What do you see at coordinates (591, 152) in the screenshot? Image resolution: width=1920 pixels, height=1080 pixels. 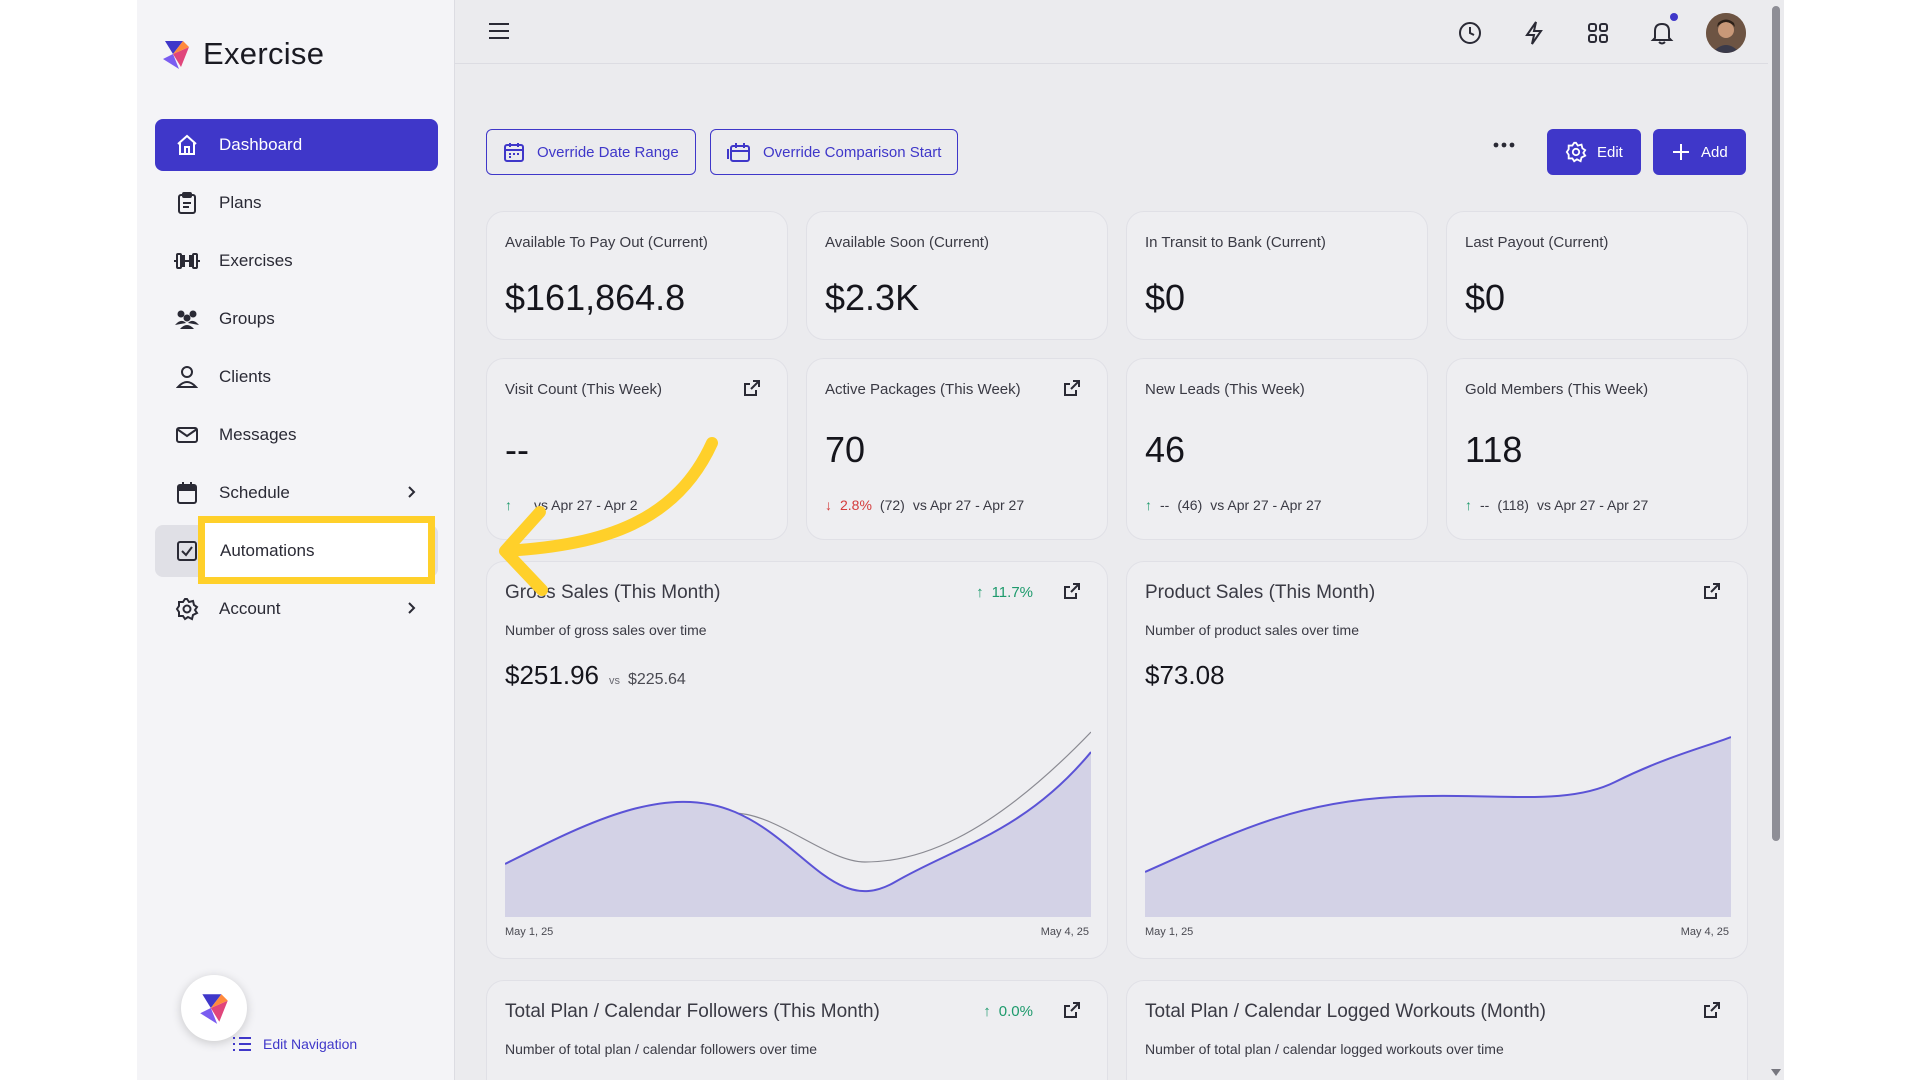 I see `override-date-range-button: Override Date Range` at bounding box center [591, 152].